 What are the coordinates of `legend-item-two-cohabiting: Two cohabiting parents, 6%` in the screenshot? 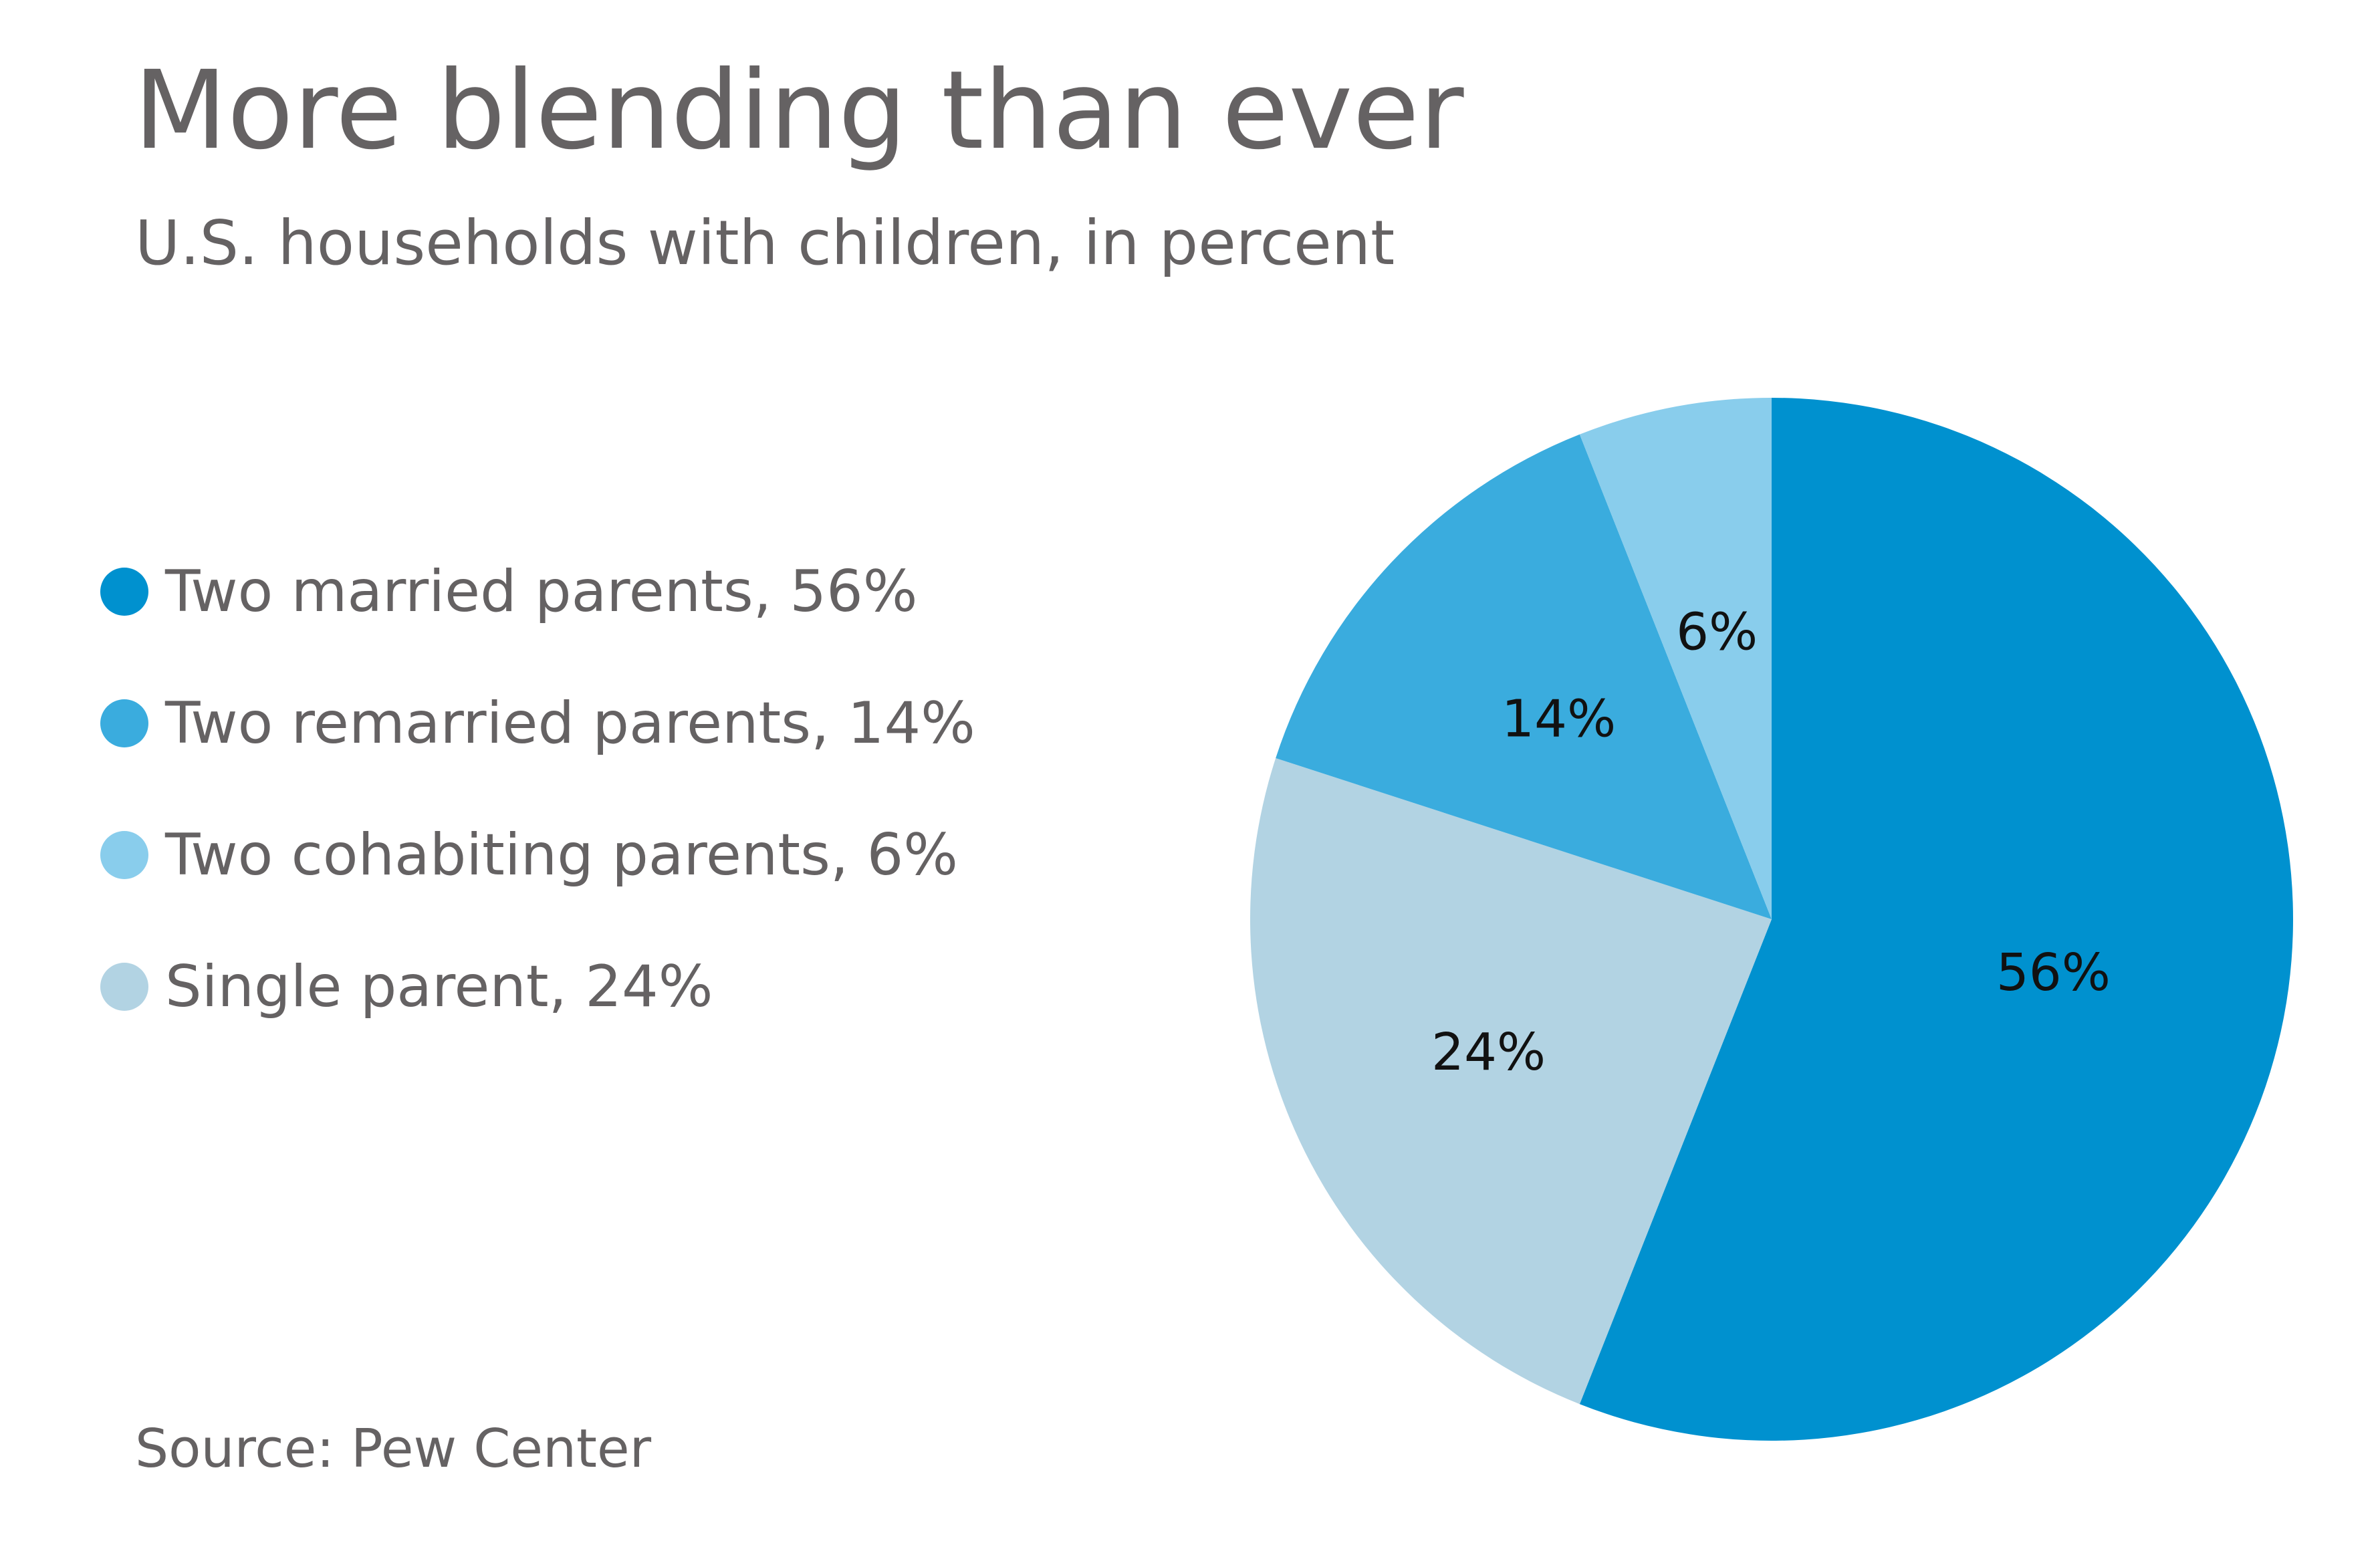 It's located at (529, 855).